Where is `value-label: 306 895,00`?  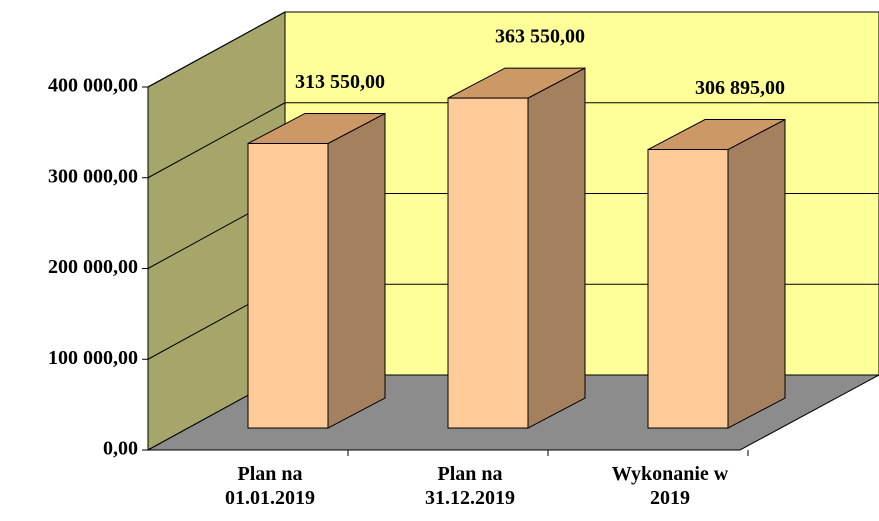 value-label: 306 895,00 is located at coordinates (740, 88).